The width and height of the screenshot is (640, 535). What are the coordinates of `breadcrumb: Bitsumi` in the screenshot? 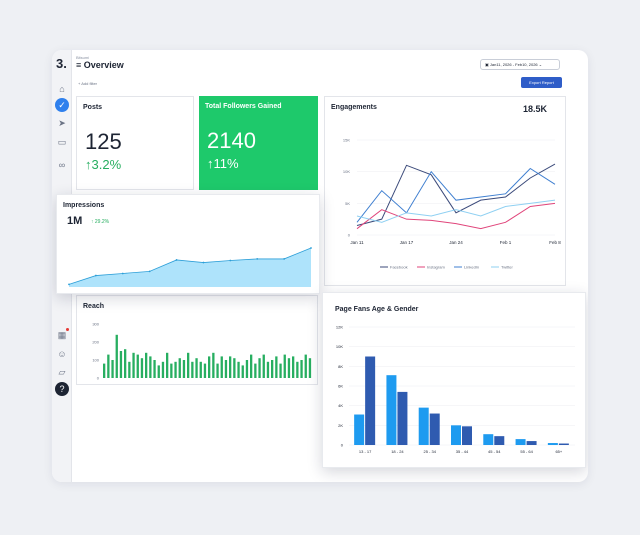 It's located at (83, 57).